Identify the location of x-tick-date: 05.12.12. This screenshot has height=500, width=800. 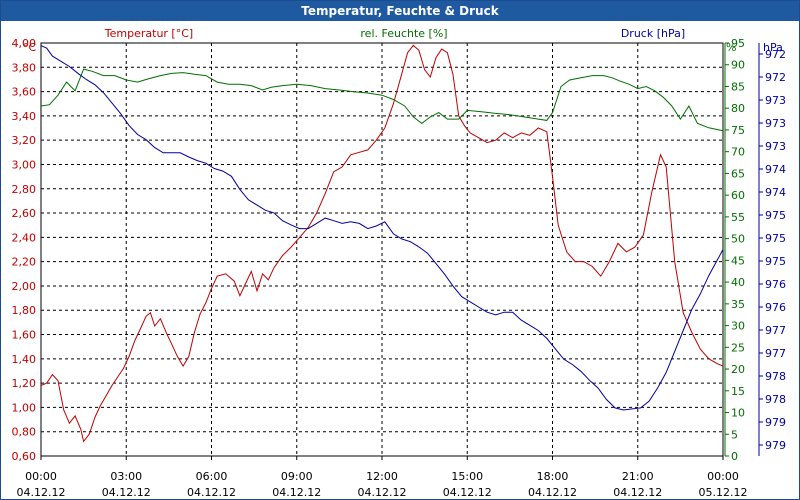
(723, 492).